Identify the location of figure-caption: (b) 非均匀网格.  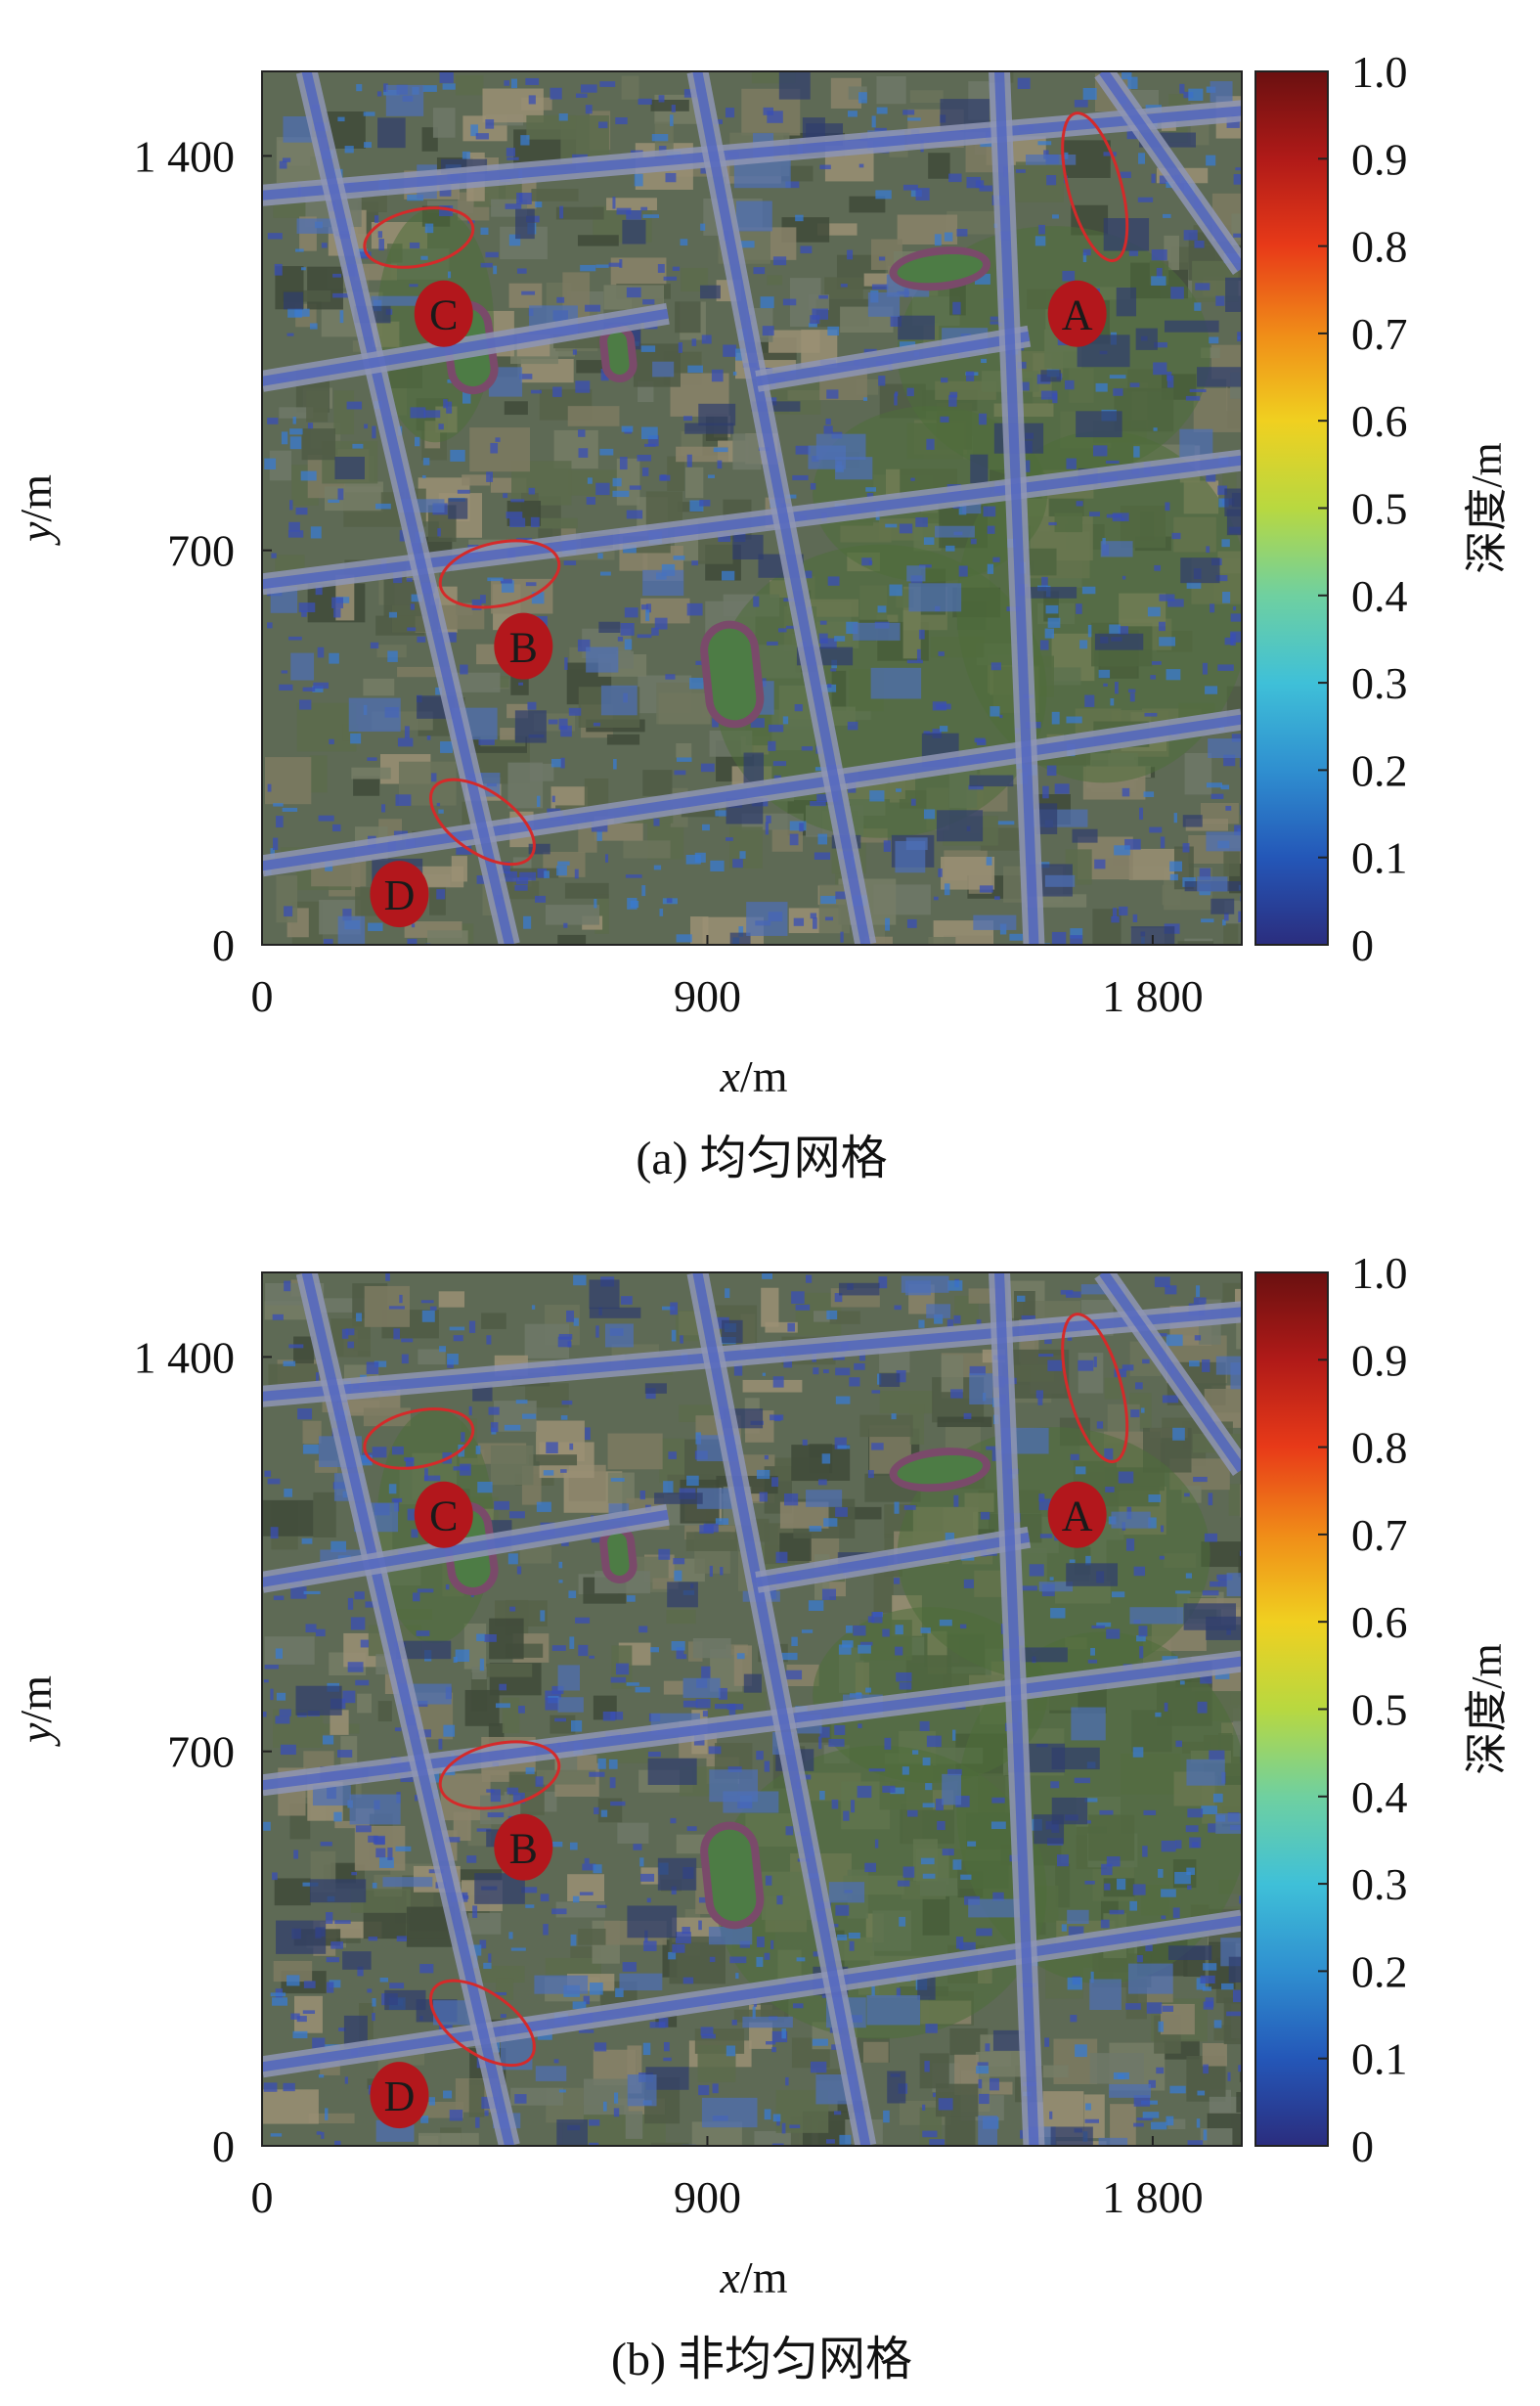
(761, 2359).